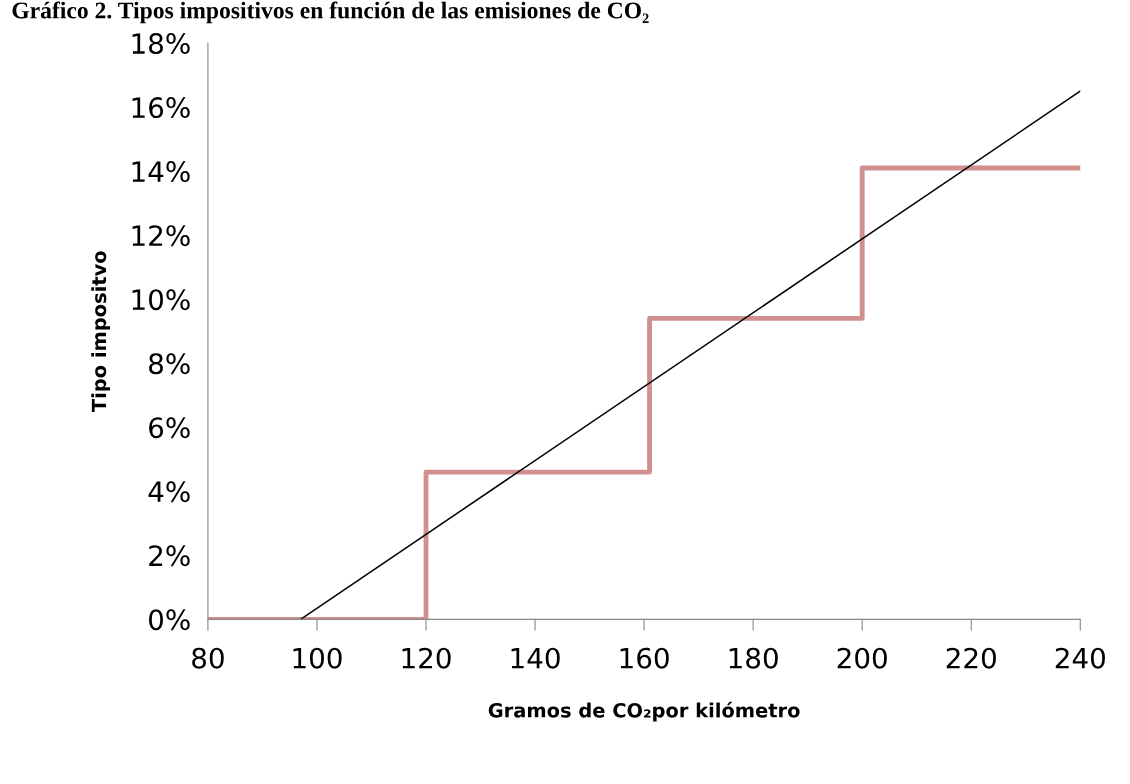 This screenshot has width=1130, height=784. Describe the element at coordinates (169, 364) in the screenshot. I see `y-tick-label: 8%` at that location.